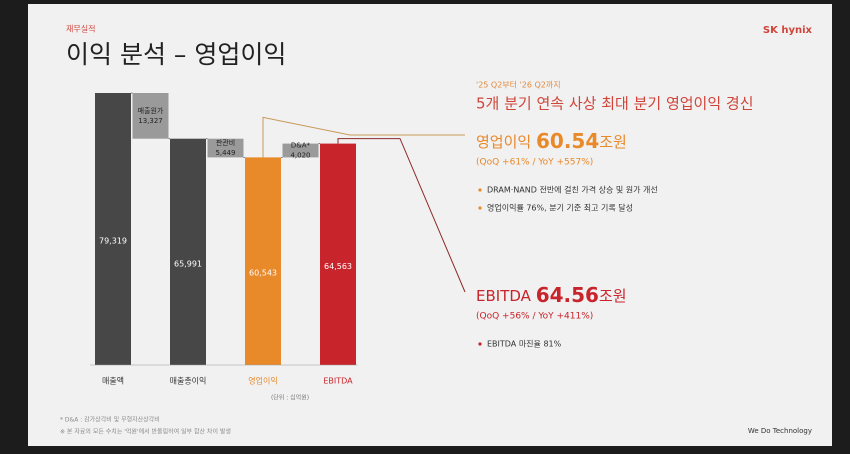  I want to click on op-unit: 조원, so click(613, 142).